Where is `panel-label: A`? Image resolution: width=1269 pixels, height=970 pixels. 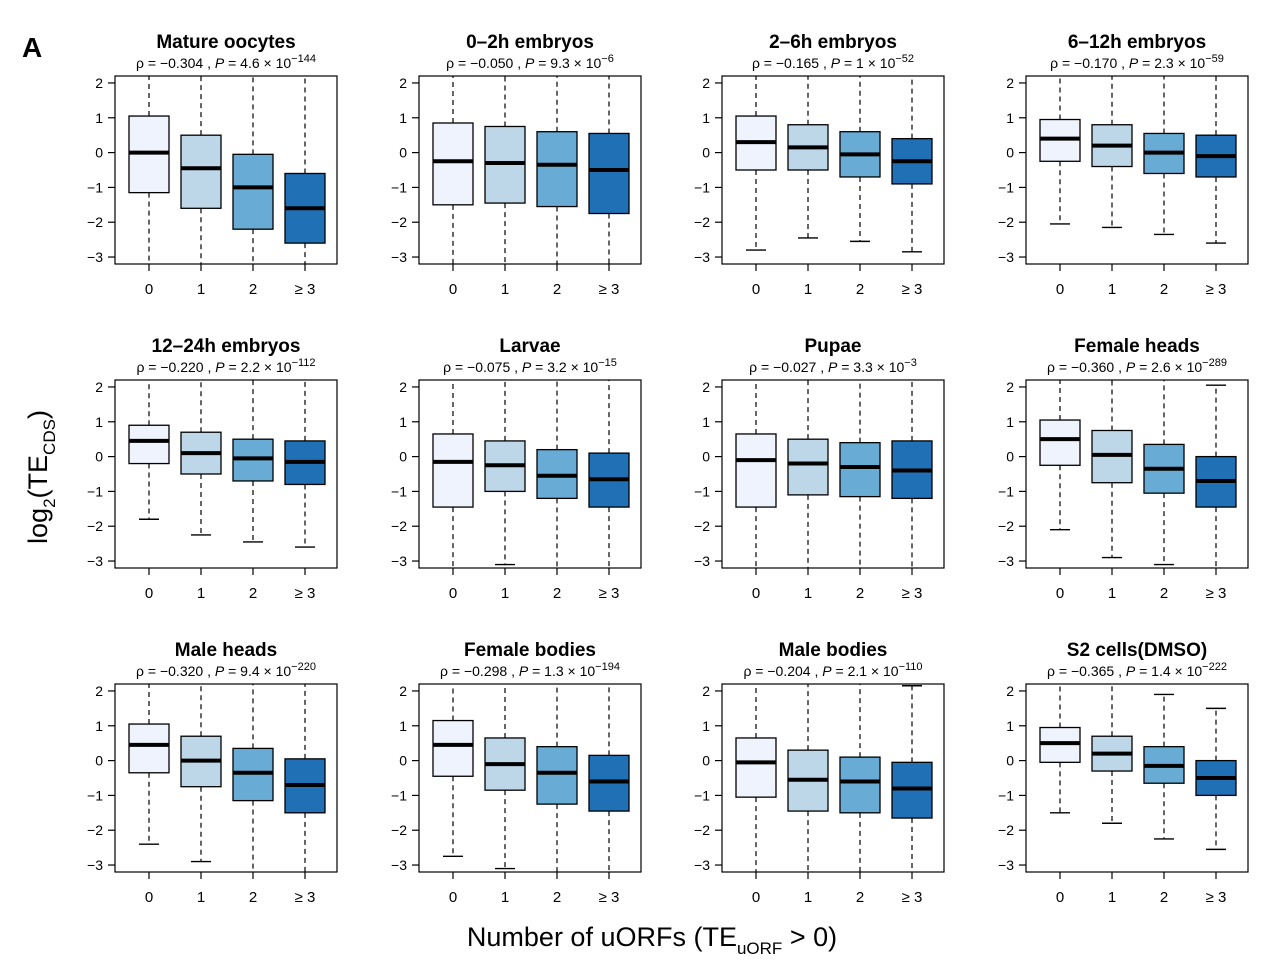 panel-label: A is located at coordinates (32, 47).